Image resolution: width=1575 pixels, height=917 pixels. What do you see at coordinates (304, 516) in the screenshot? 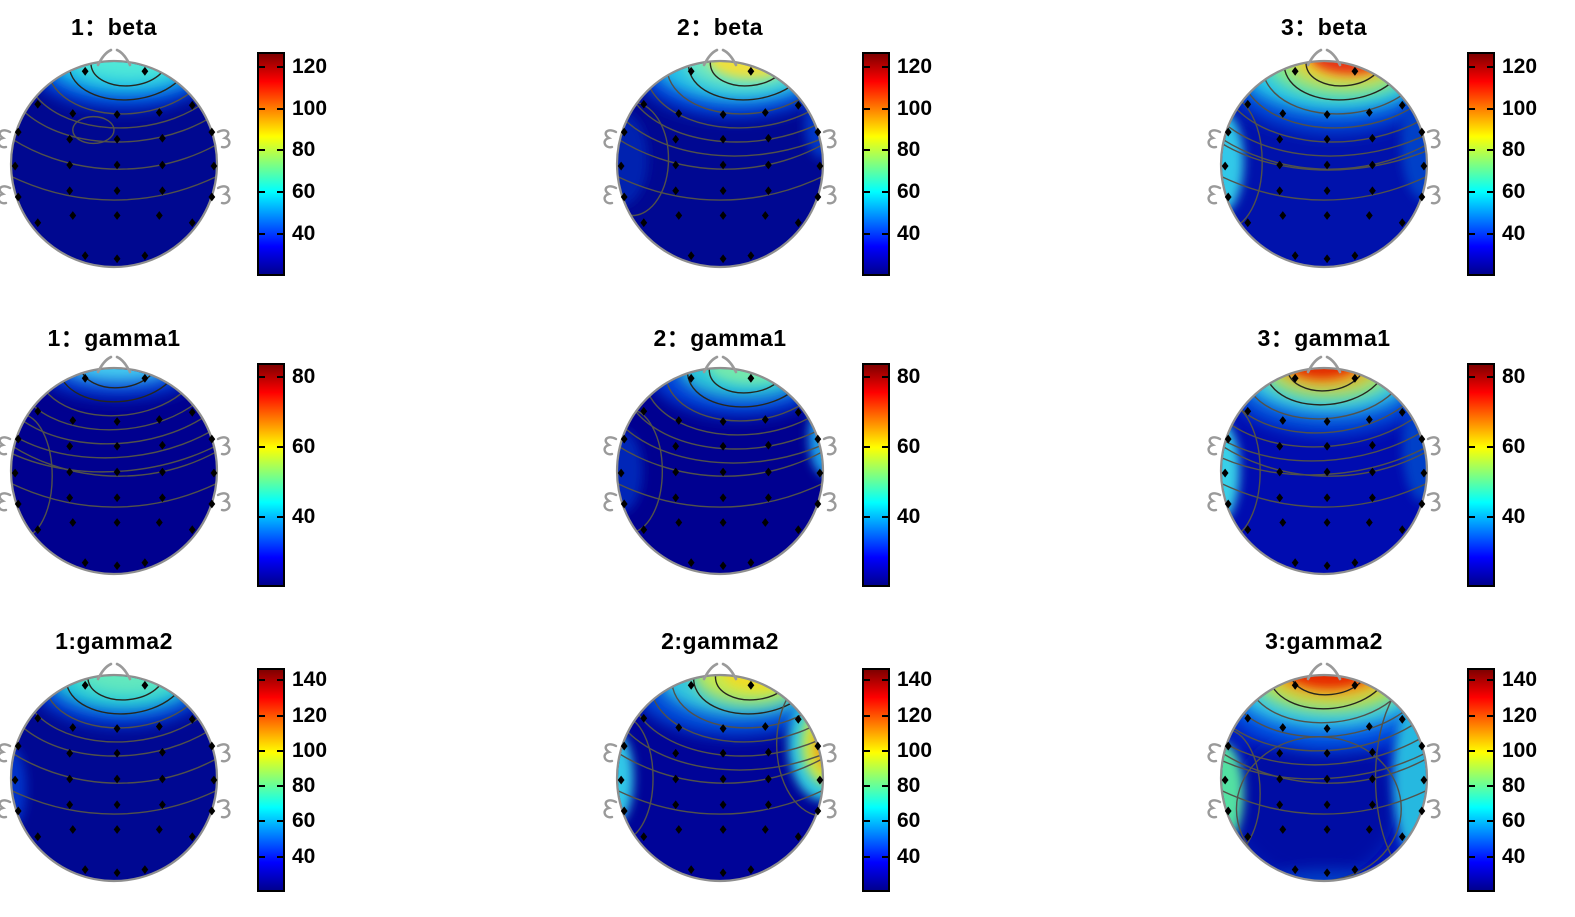
I see `colorbar-tick-label: 40` at bounding box center [304, 516].